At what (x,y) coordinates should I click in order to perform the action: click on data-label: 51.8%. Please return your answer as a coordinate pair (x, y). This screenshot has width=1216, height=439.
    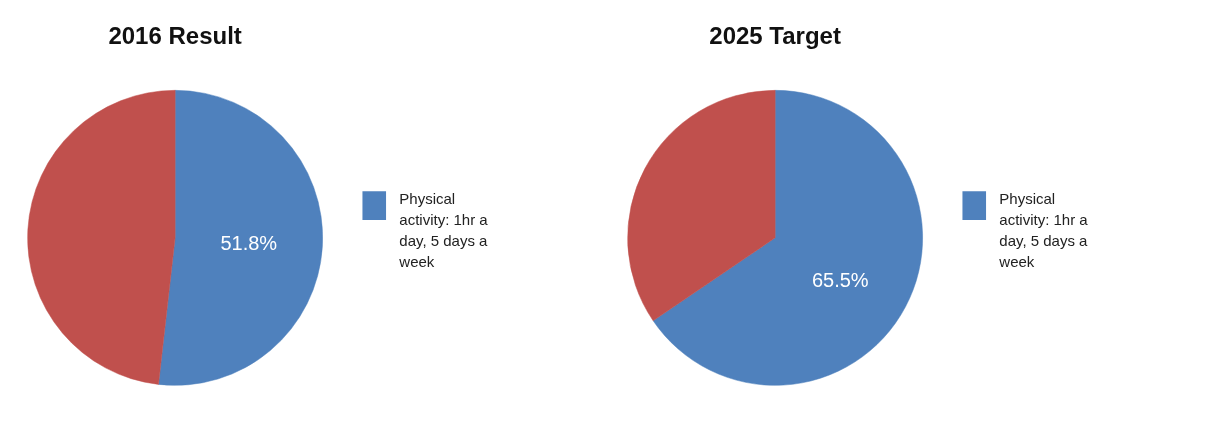
    Looking at the image, I should click on (249, 242).